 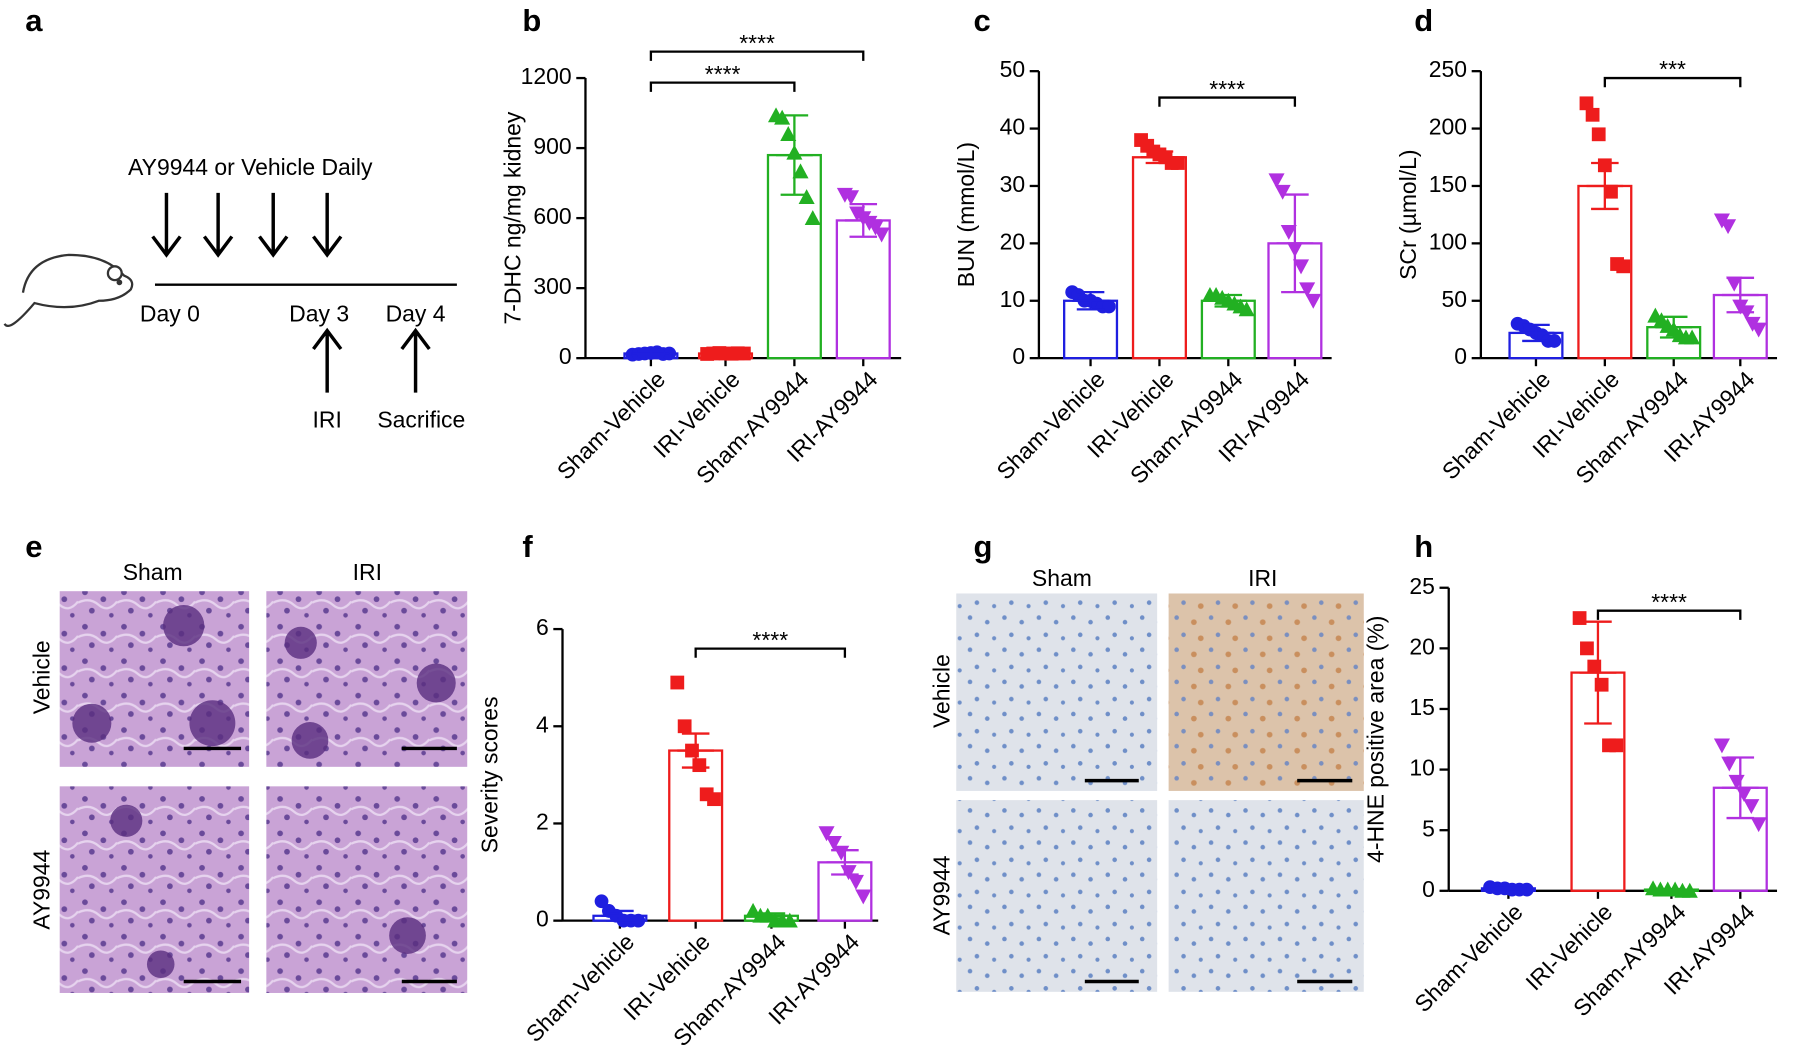 What do you see at coordinates (1013, 184) in the screenshot?
I see `y-tick-label: 30` at bounding box center [1013, 184].